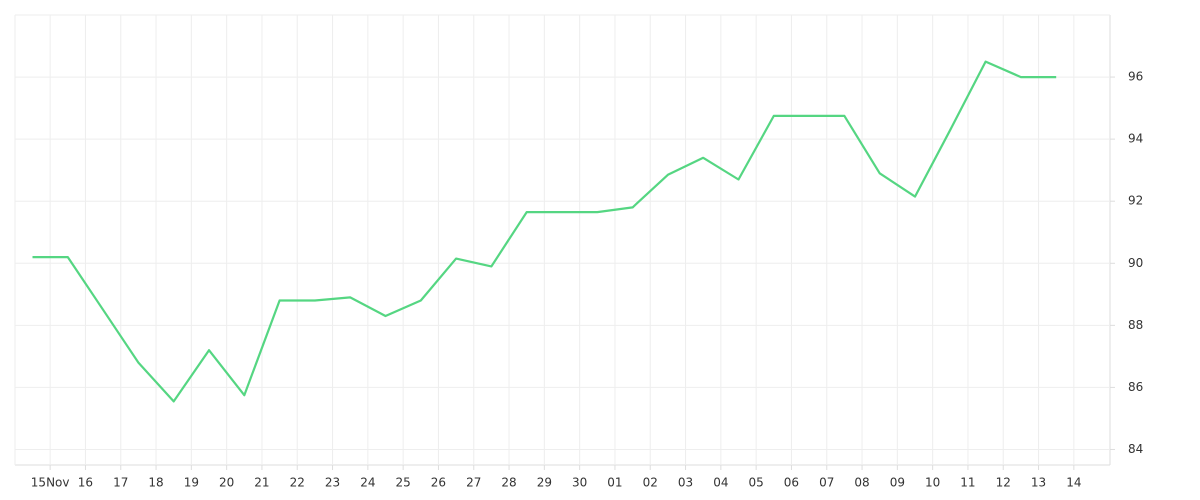 The width and height of the screenshot is (1200, 500). What do you see at coordinates (1038, 483) in the screenshot?
I see `x-tick-label: 13` at bounding box center [1038, 483].